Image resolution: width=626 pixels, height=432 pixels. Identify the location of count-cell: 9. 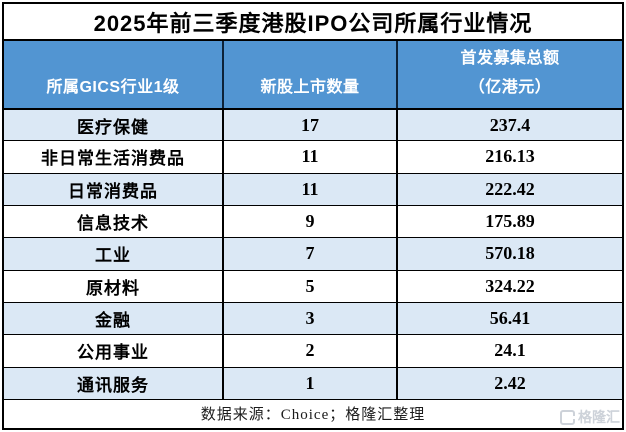
(309, 221).